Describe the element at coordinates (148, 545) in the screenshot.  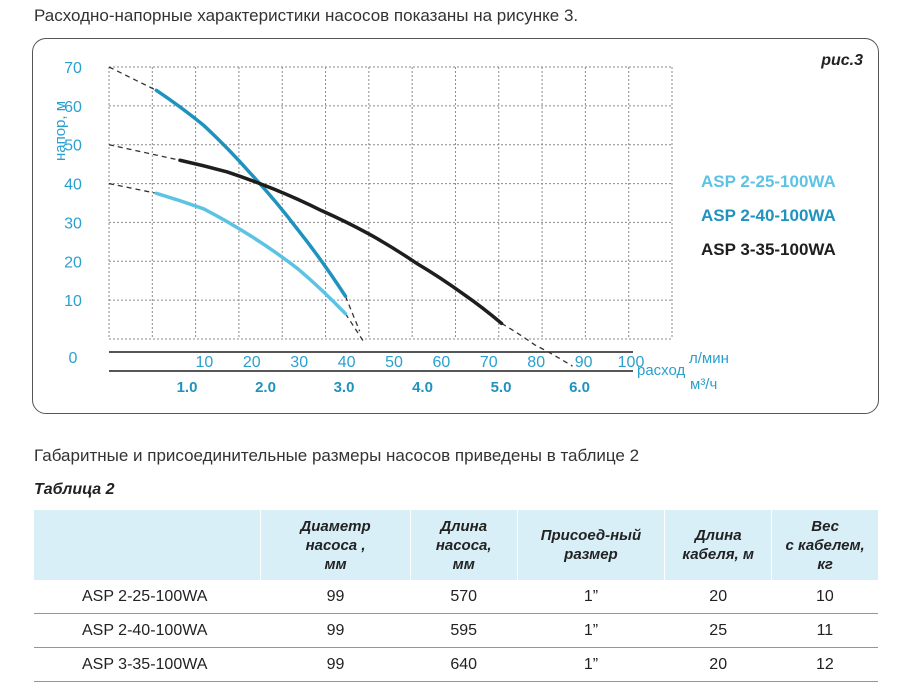
I see `header-cell-model` at that location.